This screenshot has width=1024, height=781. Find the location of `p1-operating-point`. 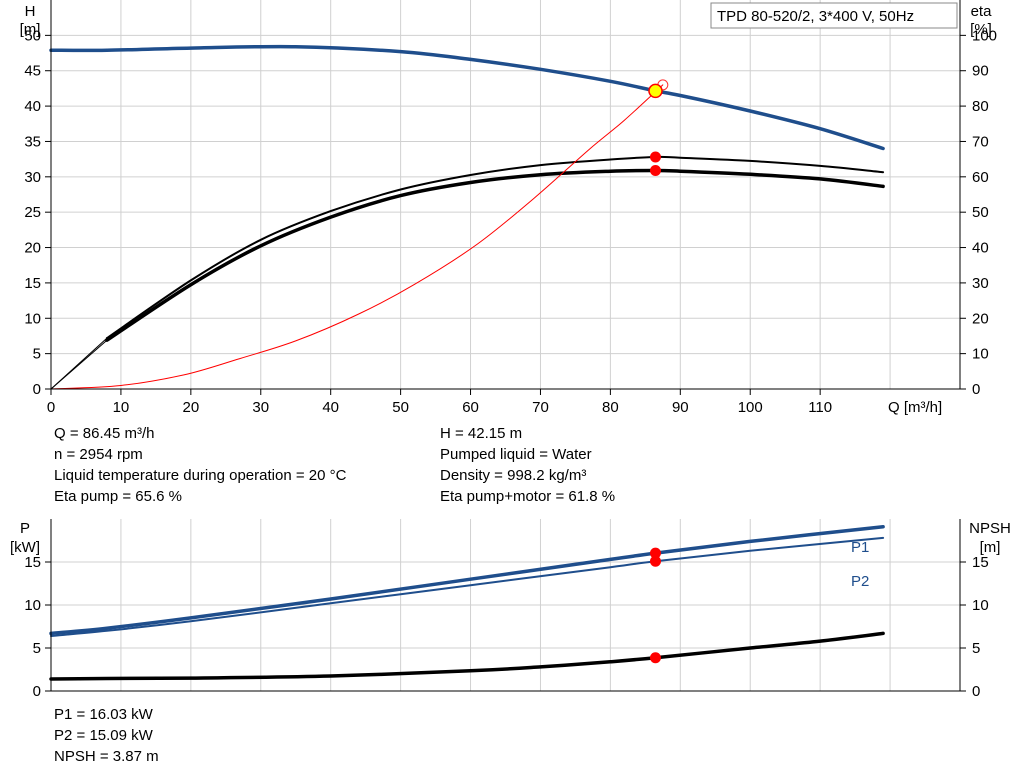

p1-operating-point is located at coordinates (655, 553).